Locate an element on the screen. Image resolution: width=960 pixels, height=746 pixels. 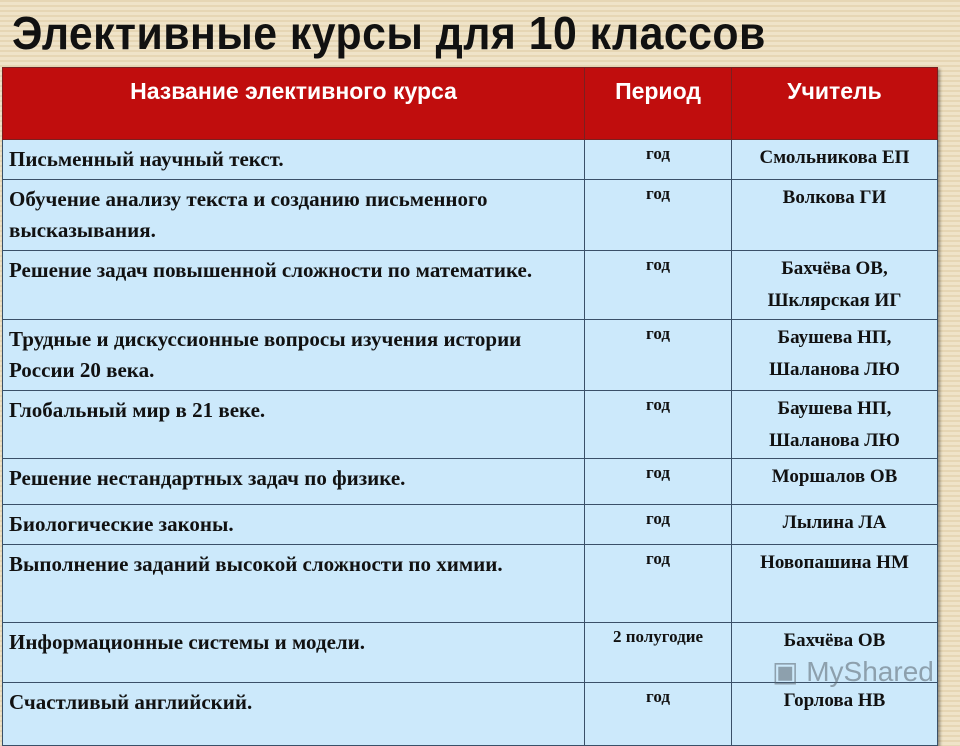
course-name-cell: Информационные системы и модели. is located at coordinates (293, 652).